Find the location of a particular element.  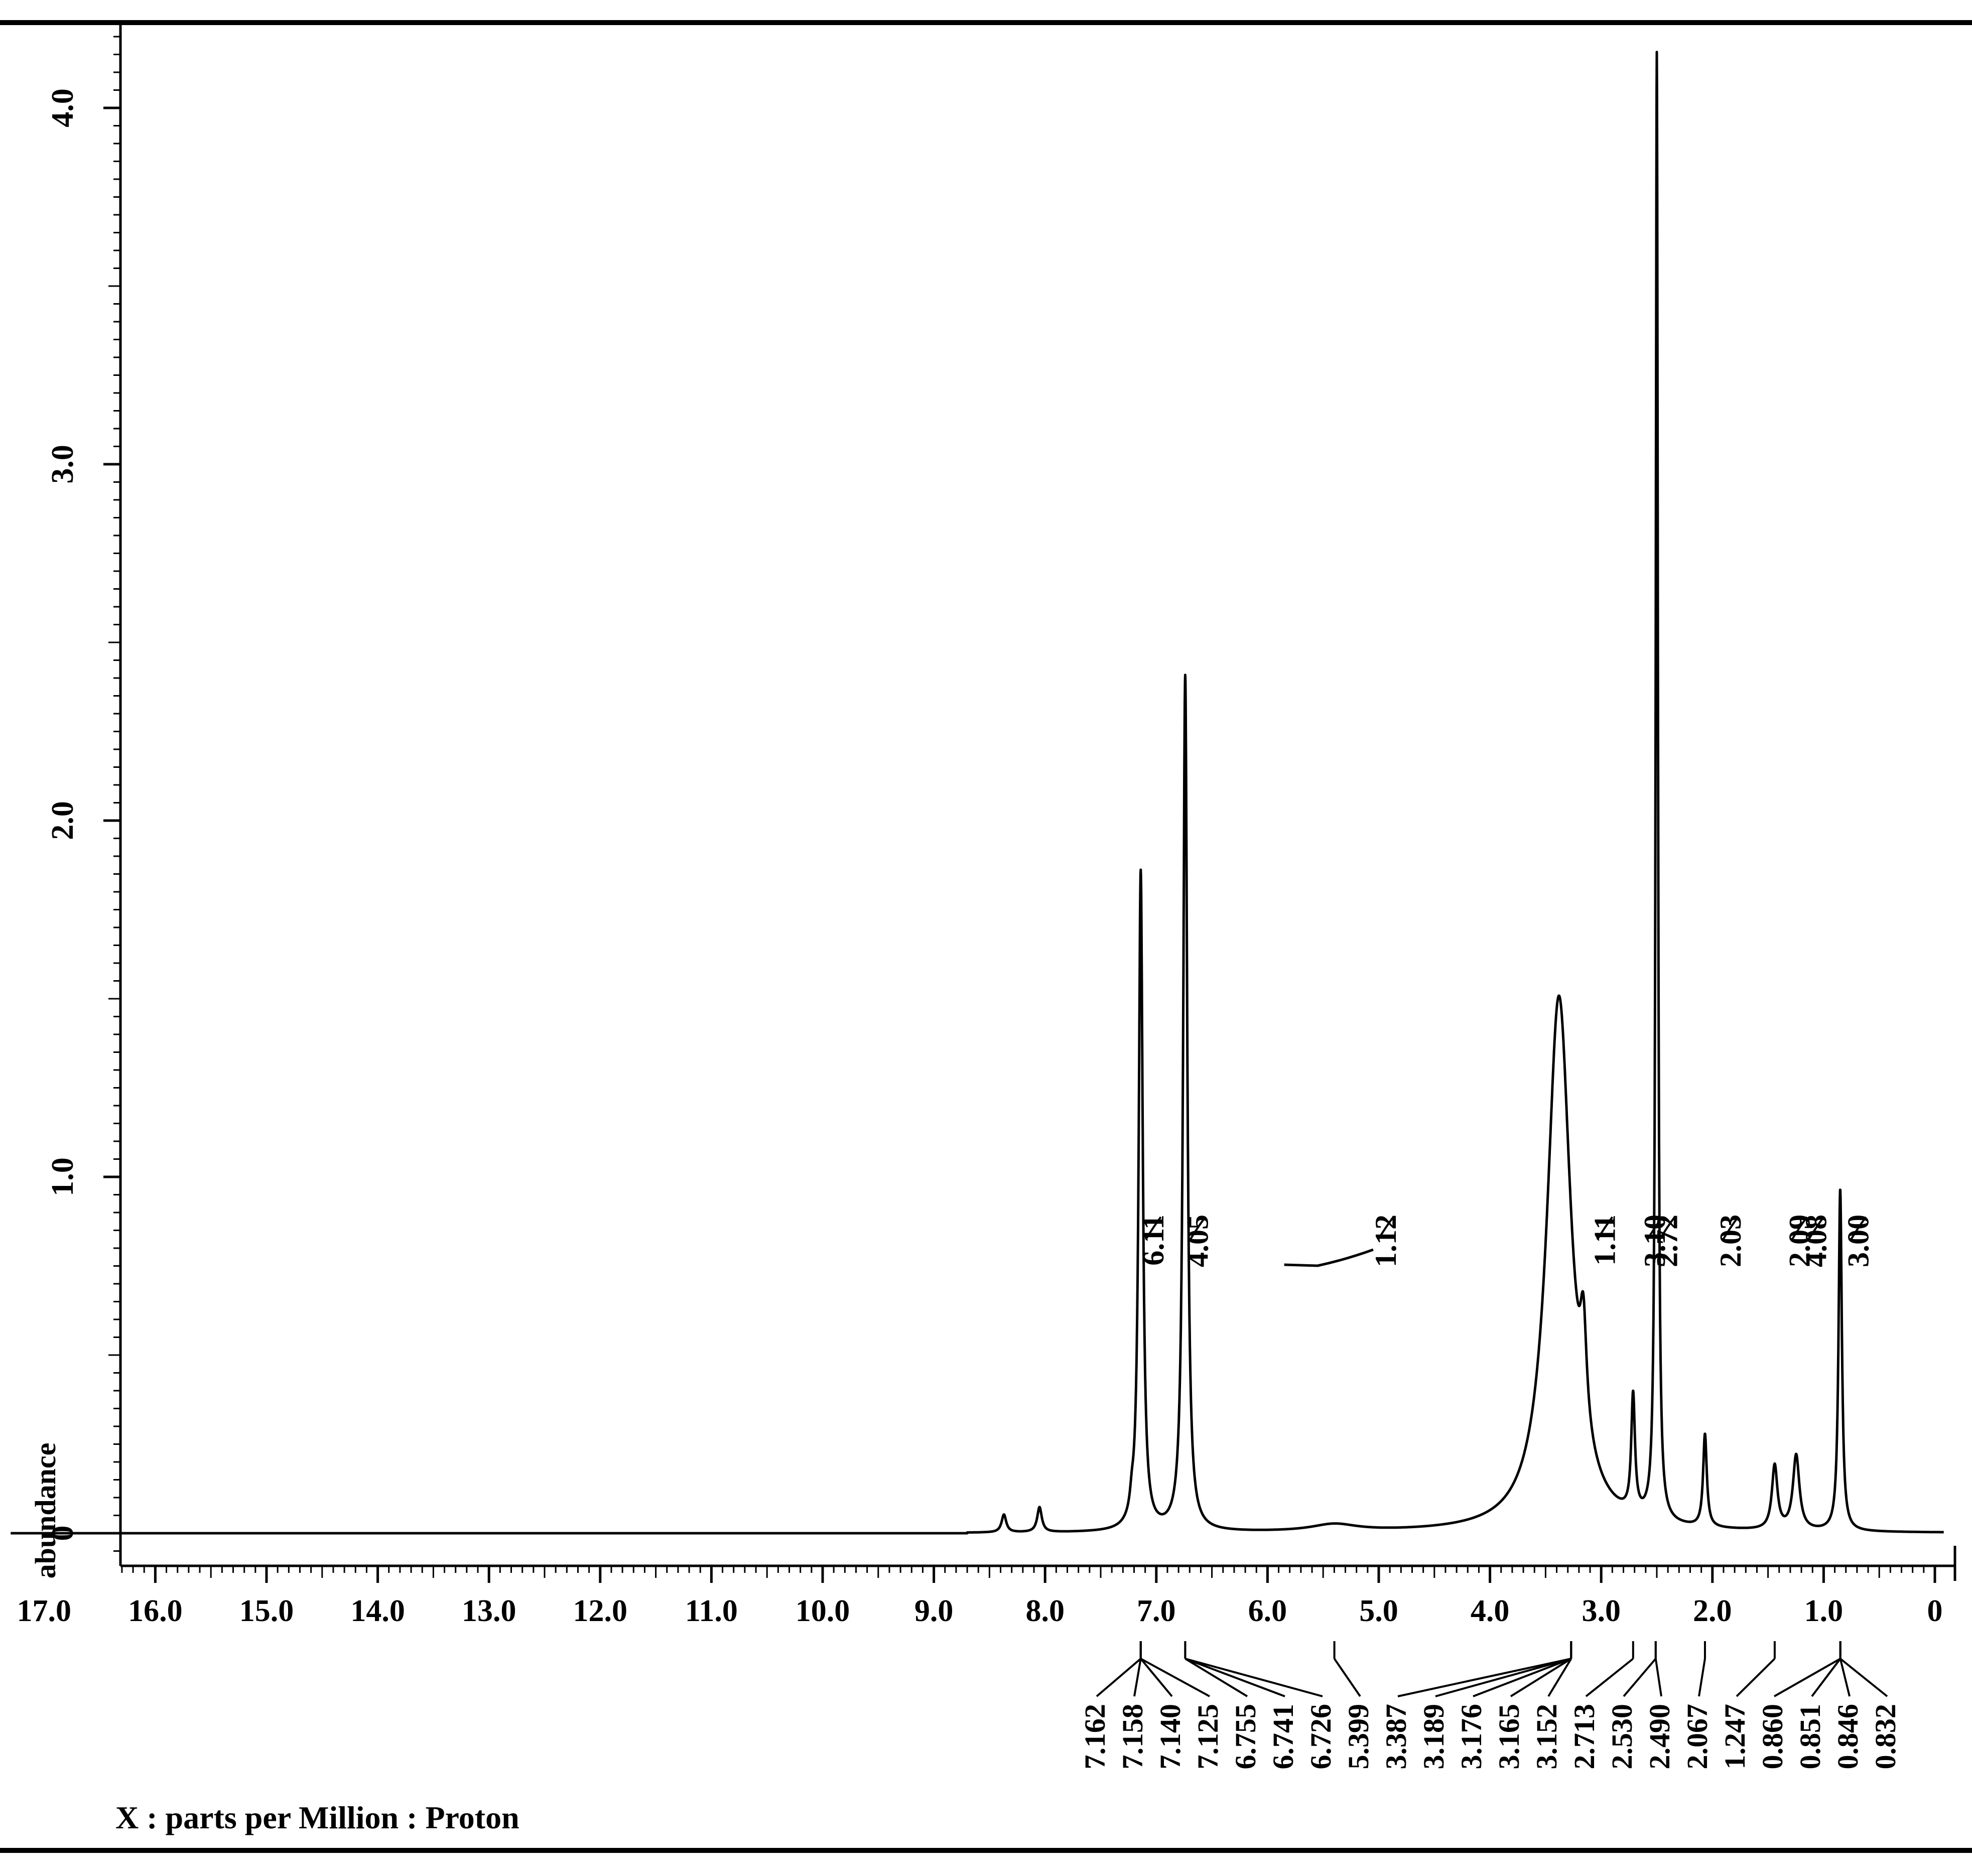

x-tick-label: 13.0 is located at coordinates (489, 1611).